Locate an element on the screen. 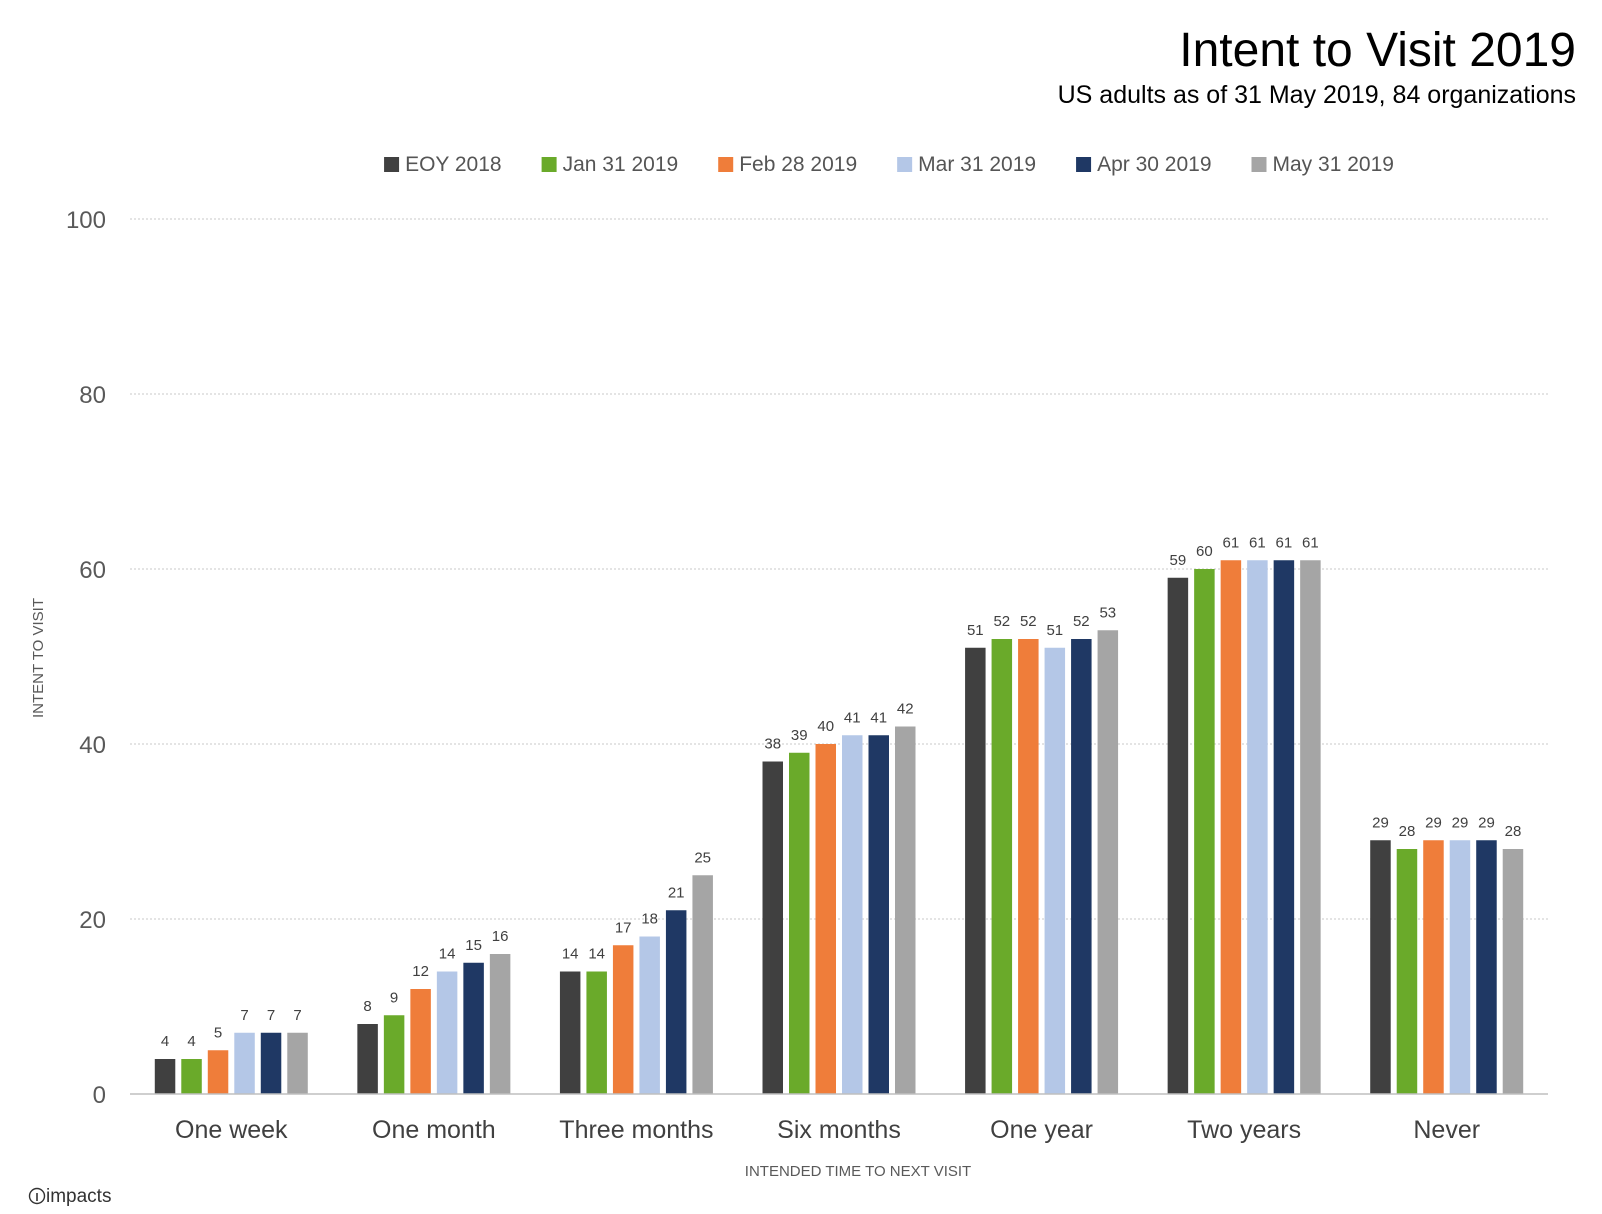 The height and width of the screenshot is (1214, 1602). legend-item: EOY 2018 is located at coordinates (443, 164).